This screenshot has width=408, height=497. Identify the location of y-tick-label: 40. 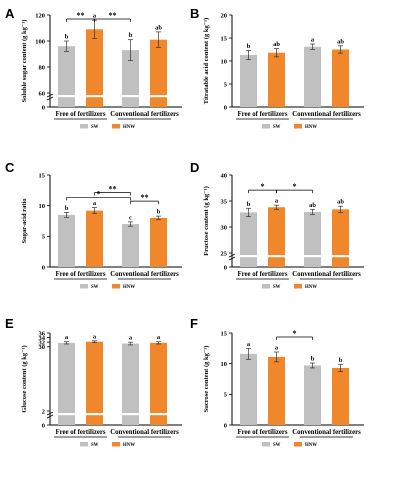
(224, 175).